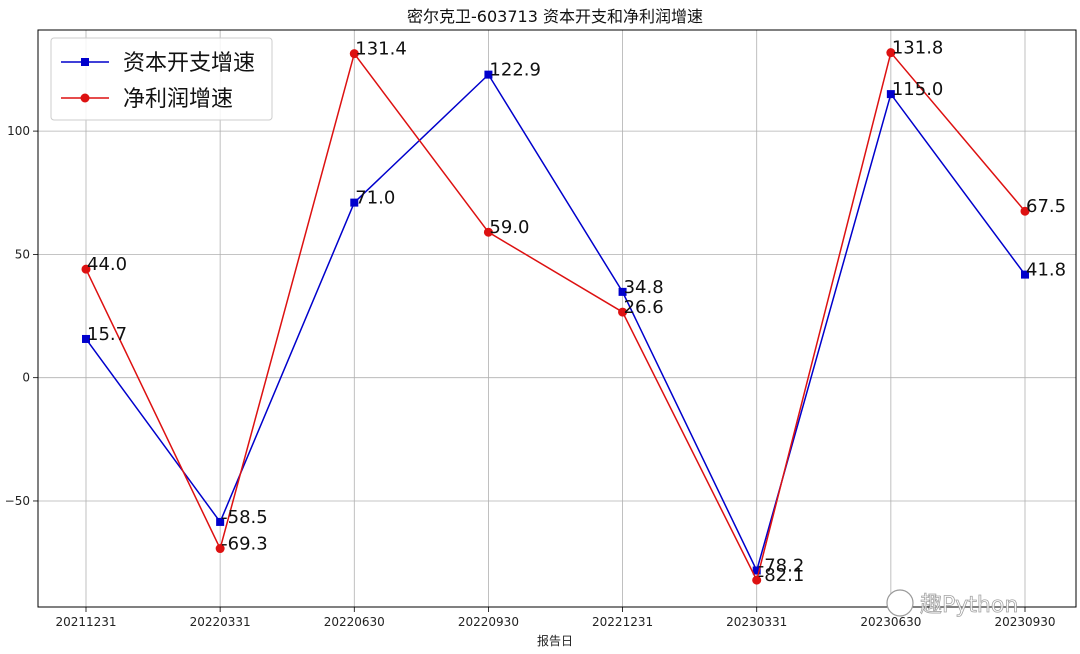 This screenshot has width=1080, height=654. I want to click on legend-entry: 净利润增速, so click(178, 99).